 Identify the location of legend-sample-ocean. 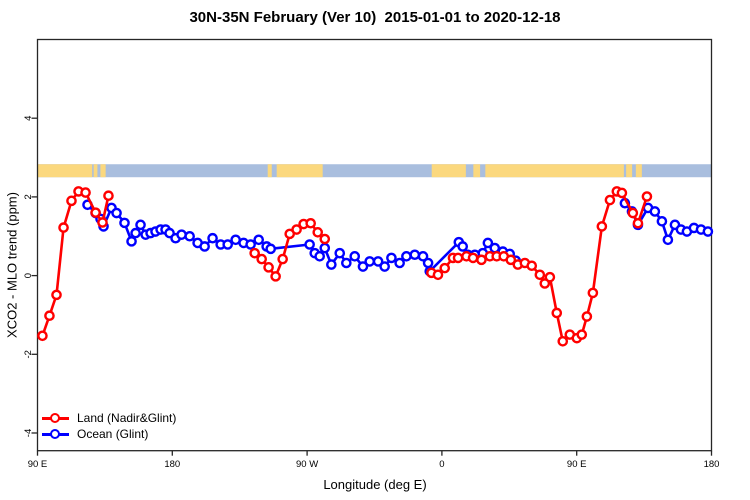
(55, 433).